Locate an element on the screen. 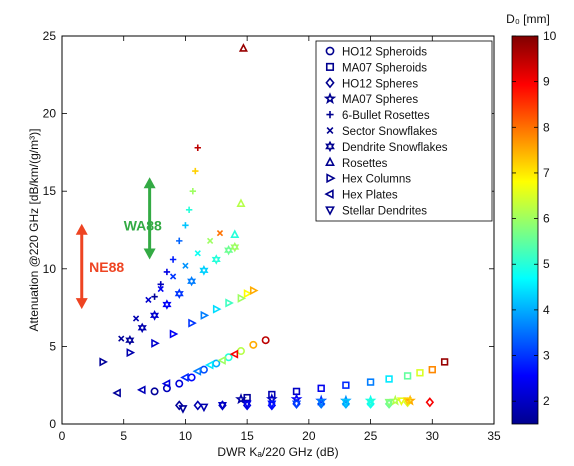 The width and height of the screenshot is (574, 466). colorbar-tick-label: 8 is located at coordinates (546, 127).